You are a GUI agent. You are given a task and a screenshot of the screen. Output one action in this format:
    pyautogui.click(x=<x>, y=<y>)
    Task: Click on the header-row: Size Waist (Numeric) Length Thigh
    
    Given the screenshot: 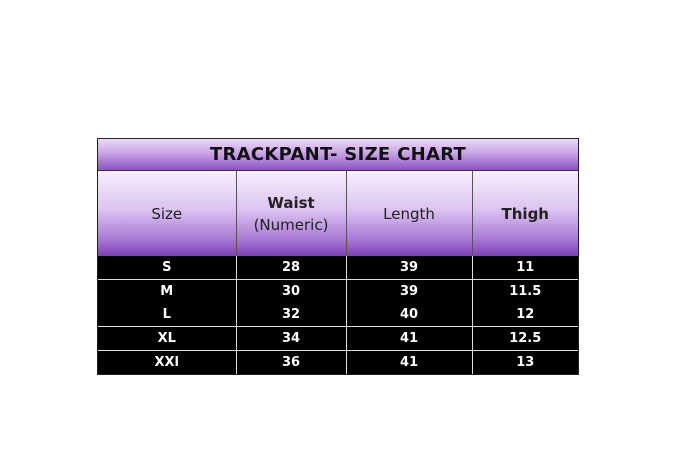 What is the action you would take?
    pyautogui.click(x=338, y=213)
    